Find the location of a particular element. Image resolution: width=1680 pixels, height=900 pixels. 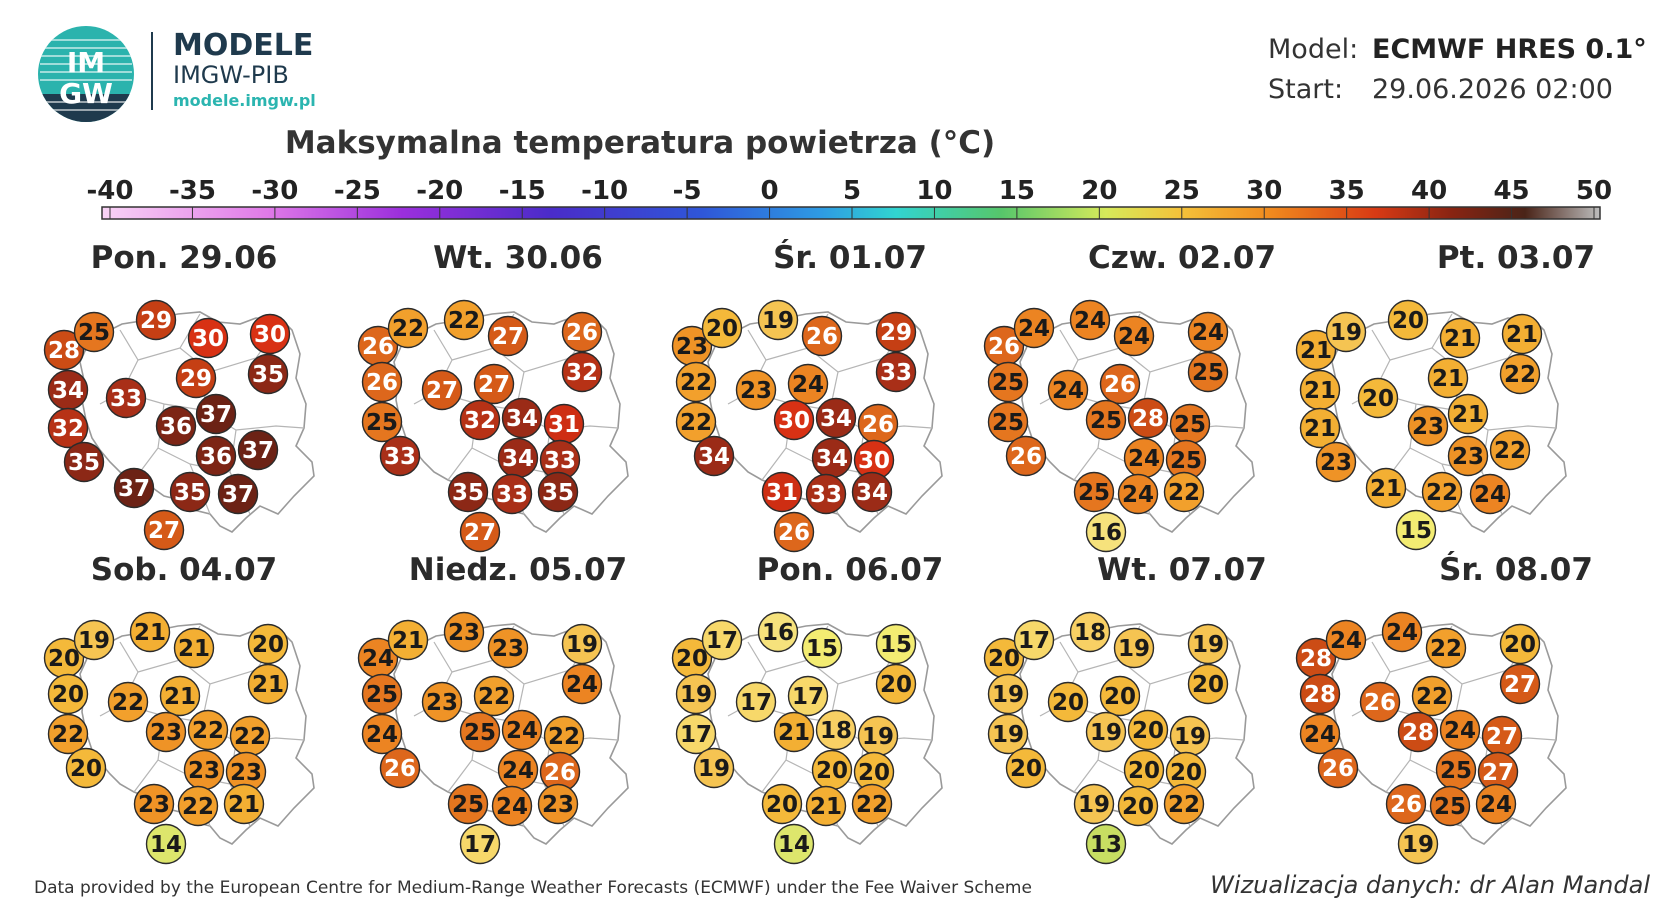

temperature-marker: 37 is located at coordinates (134, 488).